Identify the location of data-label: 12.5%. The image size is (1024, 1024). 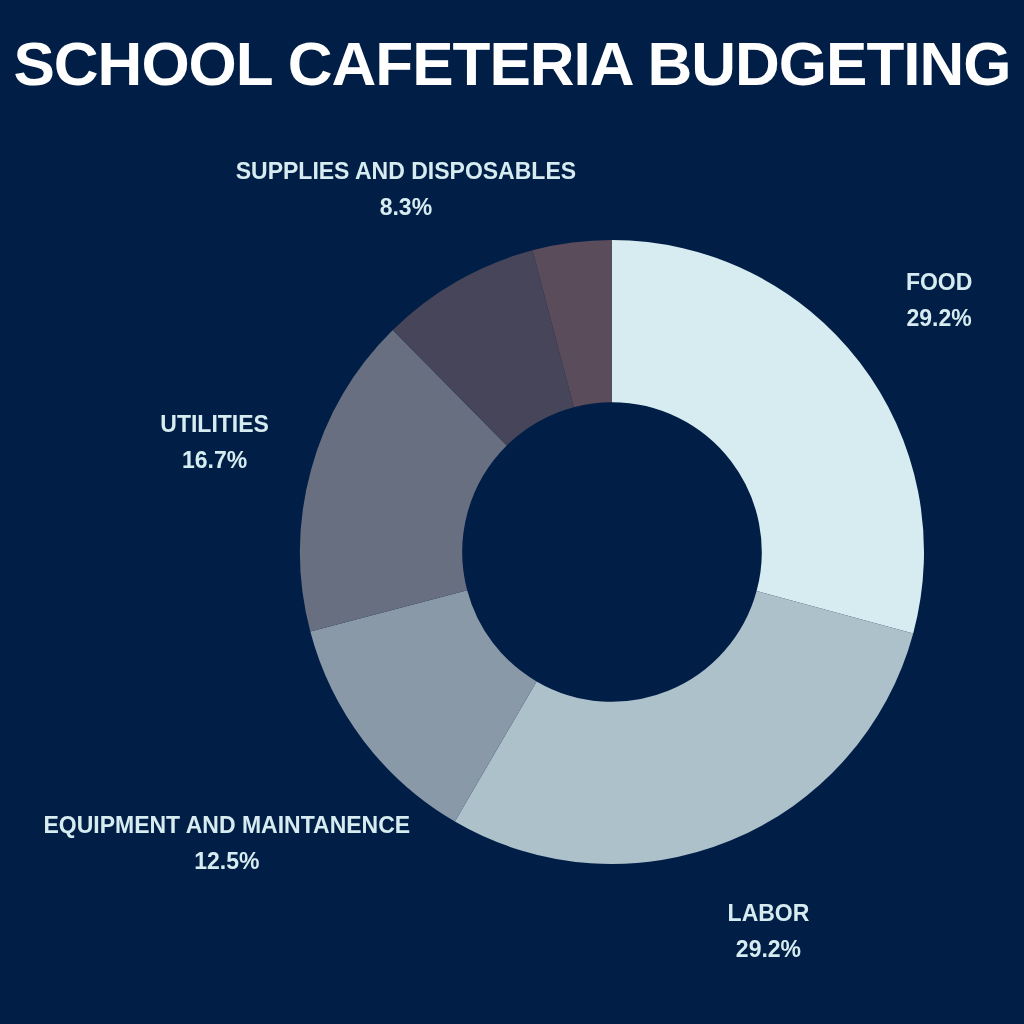
(227, 861).